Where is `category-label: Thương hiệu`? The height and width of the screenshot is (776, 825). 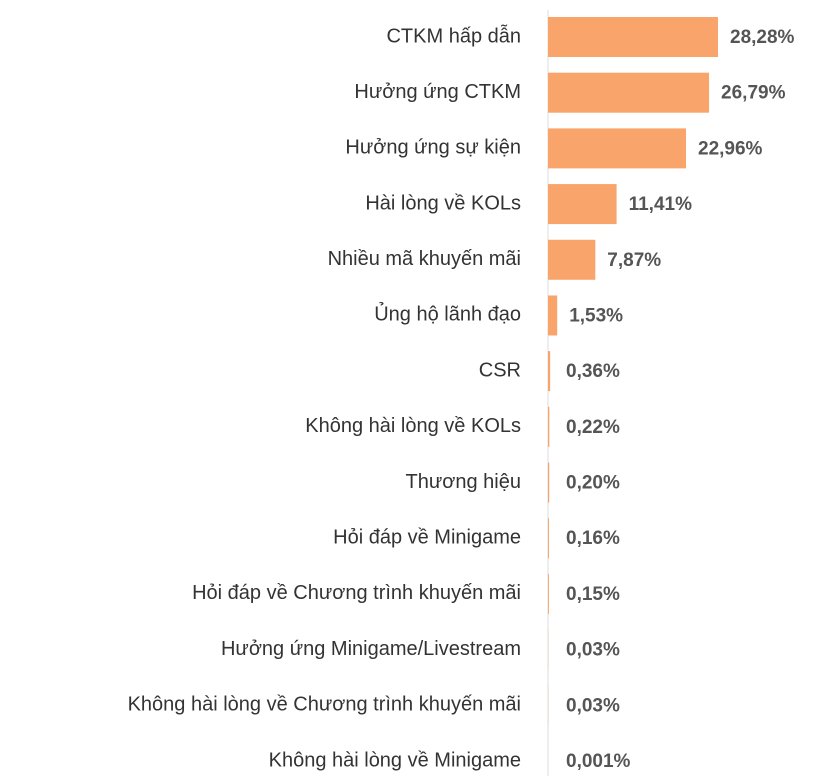 category-label: Thương hiệu is located at coordinates (463, 482).